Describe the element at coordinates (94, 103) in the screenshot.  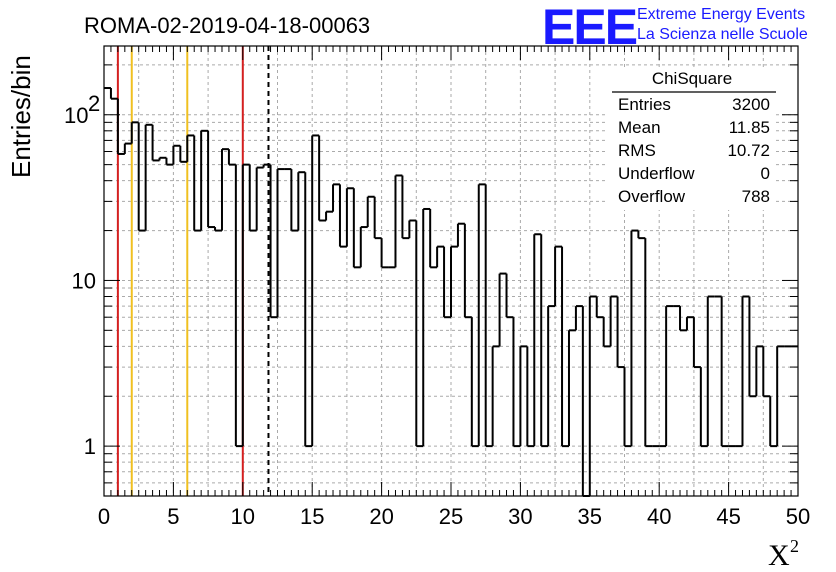
I see `y-tick-label-exp: 2` at that location.